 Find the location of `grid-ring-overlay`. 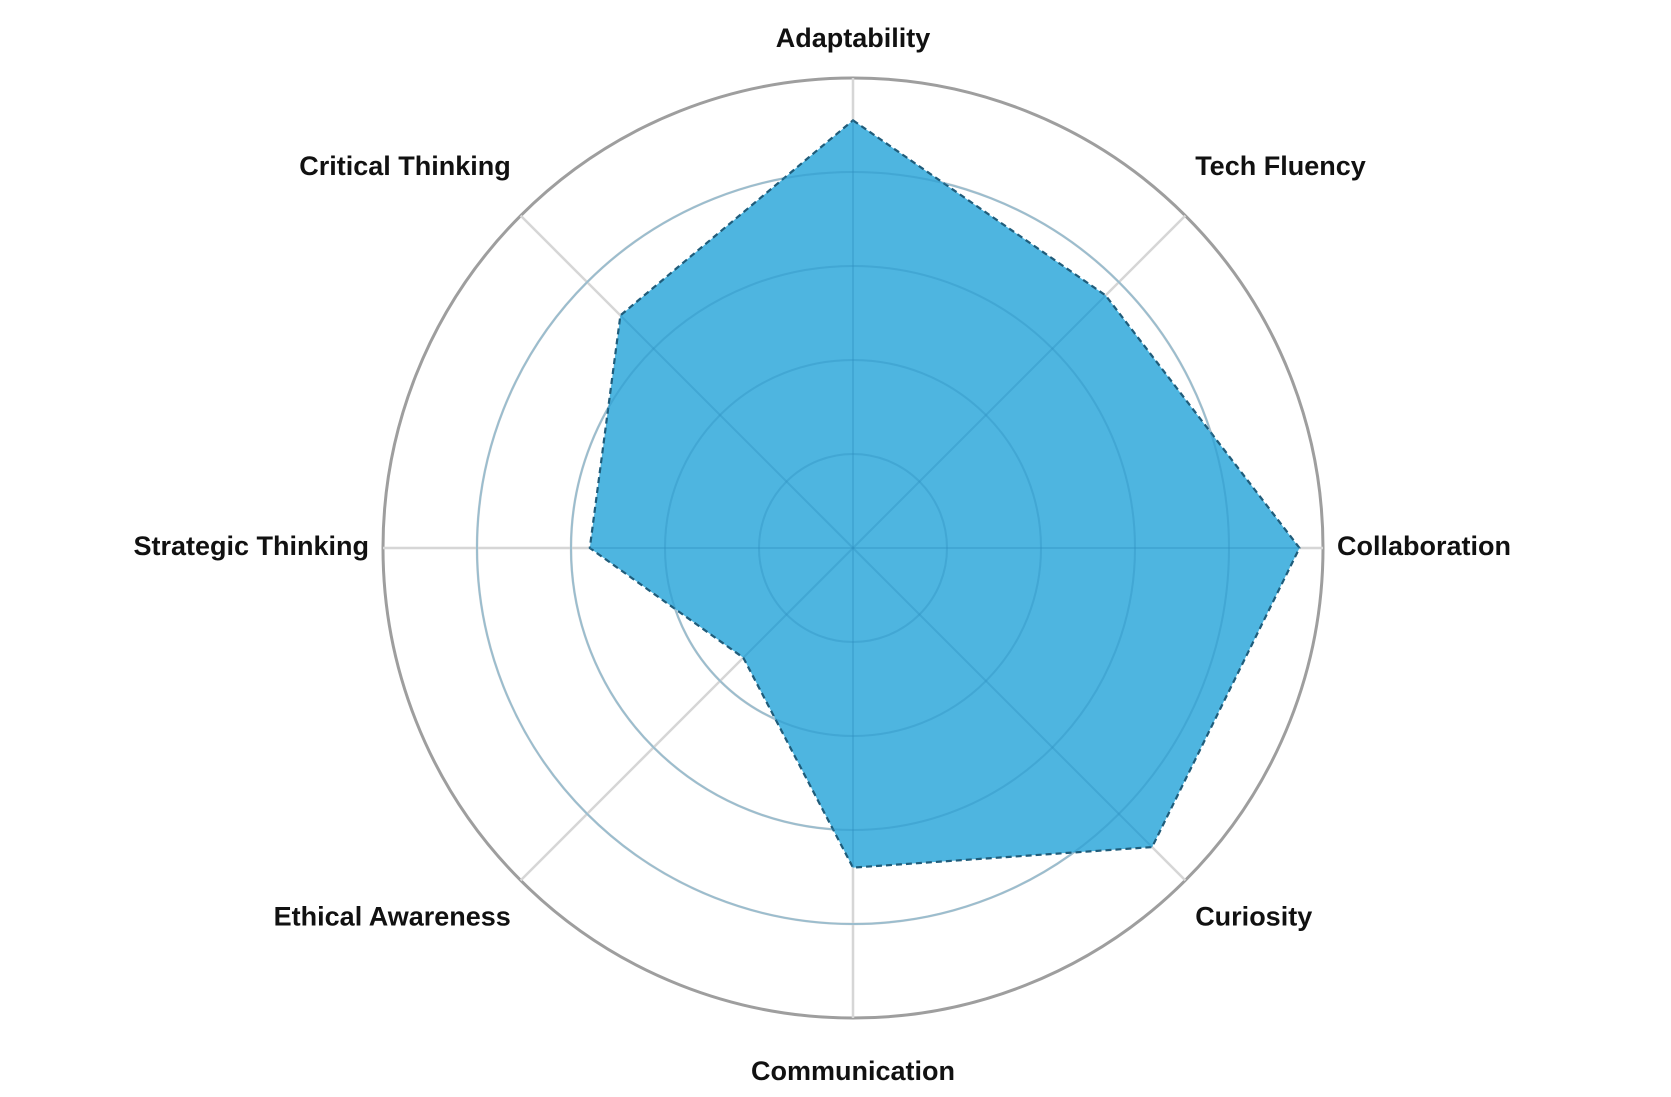

grid-ring-overlay is located at coordinates (853, 548).